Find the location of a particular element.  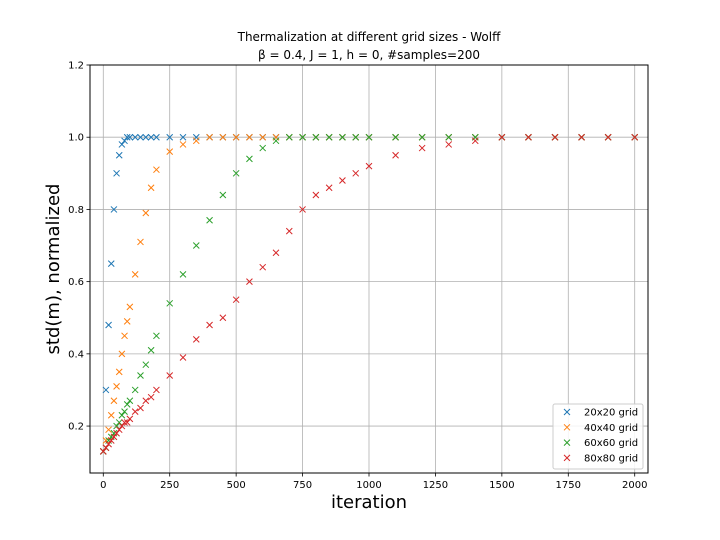

x-tick-label: 2000 is located at coordinates (634, 485).